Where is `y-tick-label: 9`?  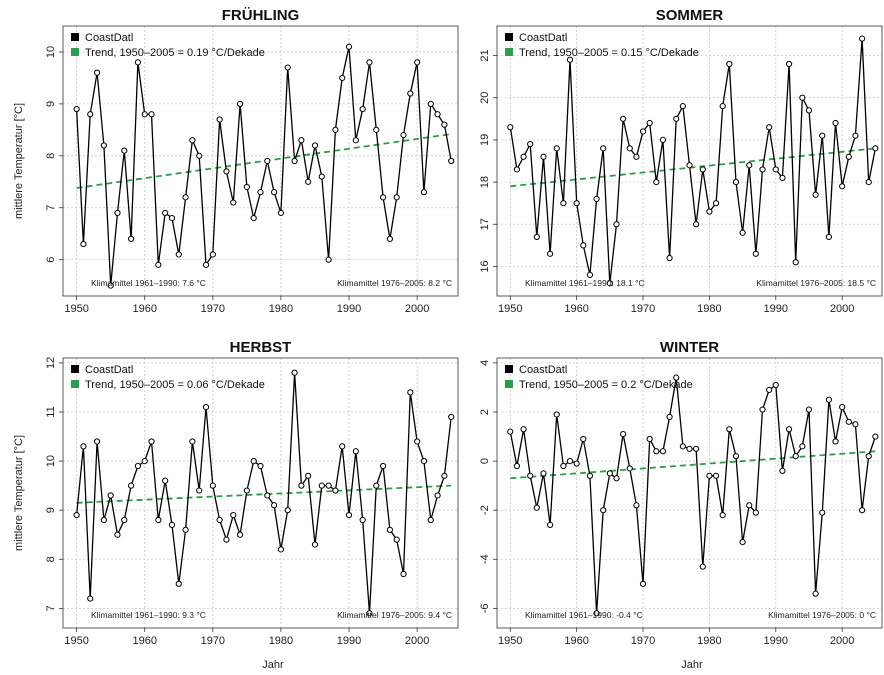 y-tick-label: 9 is located at coordinates (51, 510).